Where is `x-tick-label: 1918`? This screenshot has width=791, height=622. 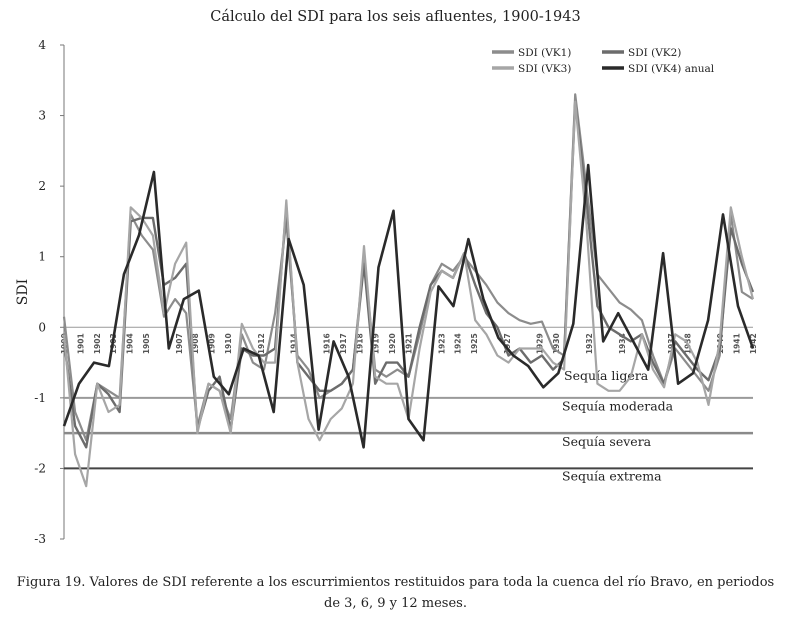
x-tick-label: 1918 is located at coordinates (359, 343).